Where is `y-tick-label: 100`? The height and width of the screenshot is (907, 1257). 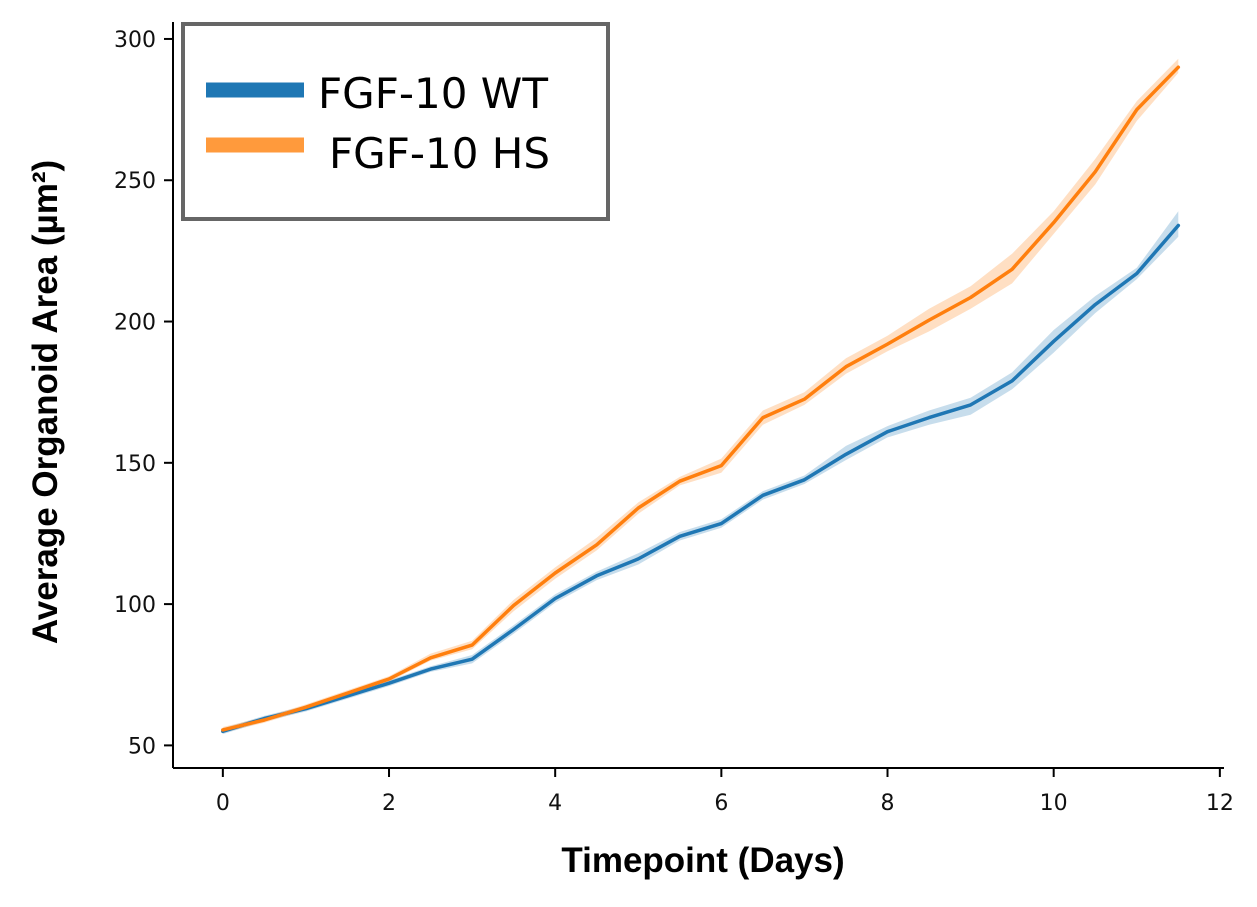
y-tick-label: 100 is located at coordinates (135, 605).